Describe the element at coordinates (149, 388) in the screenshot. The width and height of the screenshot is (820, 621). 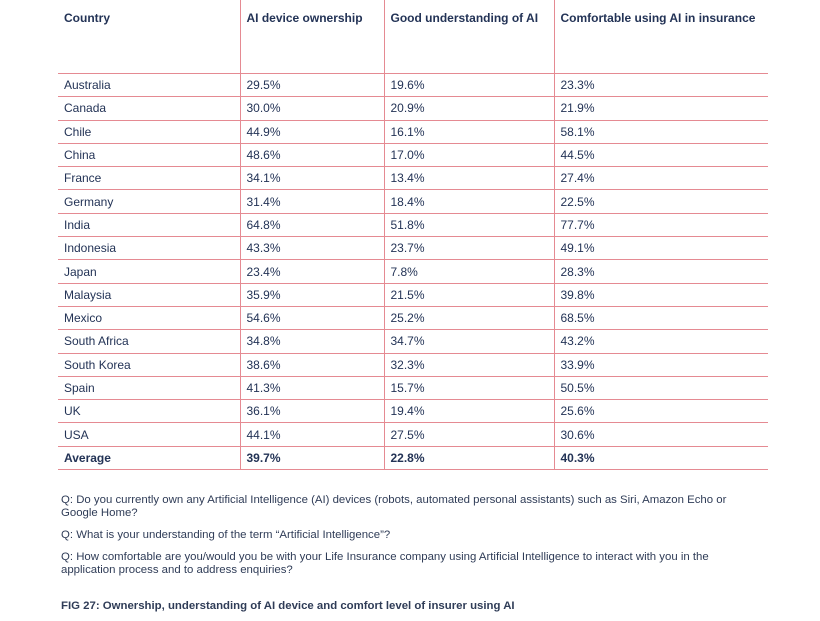
I see `country-cell: Spain` at that location.